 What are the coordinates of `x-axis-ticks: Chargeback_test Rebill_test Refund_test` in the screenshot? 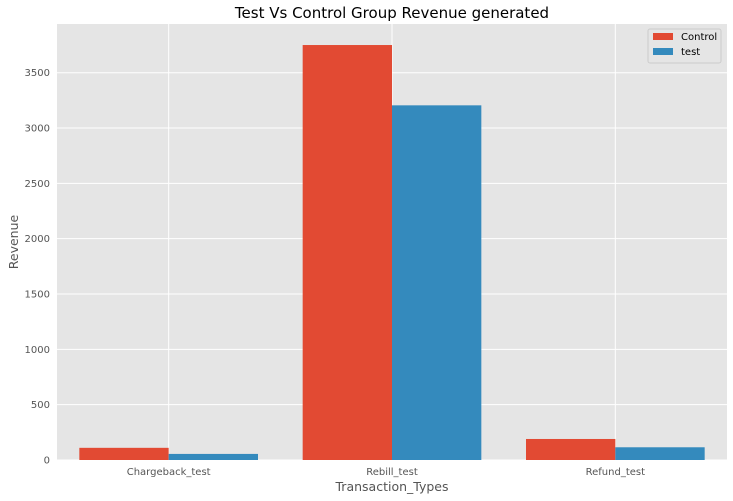 It's located at (386, 472).